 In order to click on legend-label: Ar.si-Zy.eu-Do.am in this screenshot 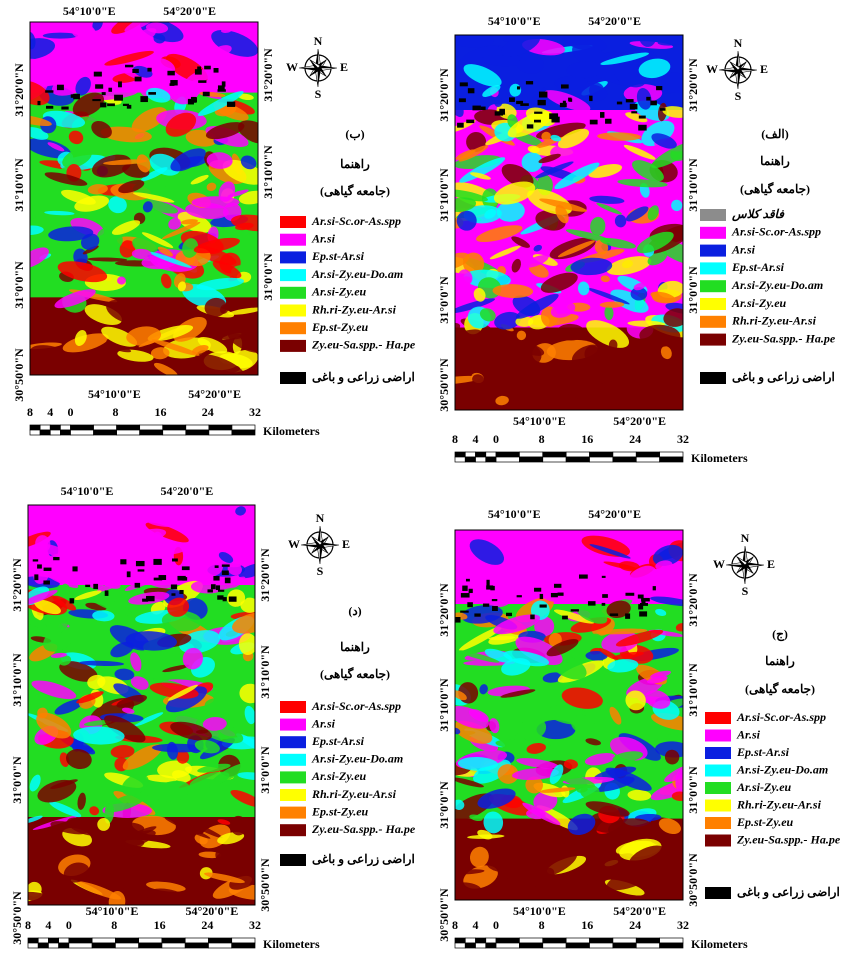, I will do `click(777, 285)`.